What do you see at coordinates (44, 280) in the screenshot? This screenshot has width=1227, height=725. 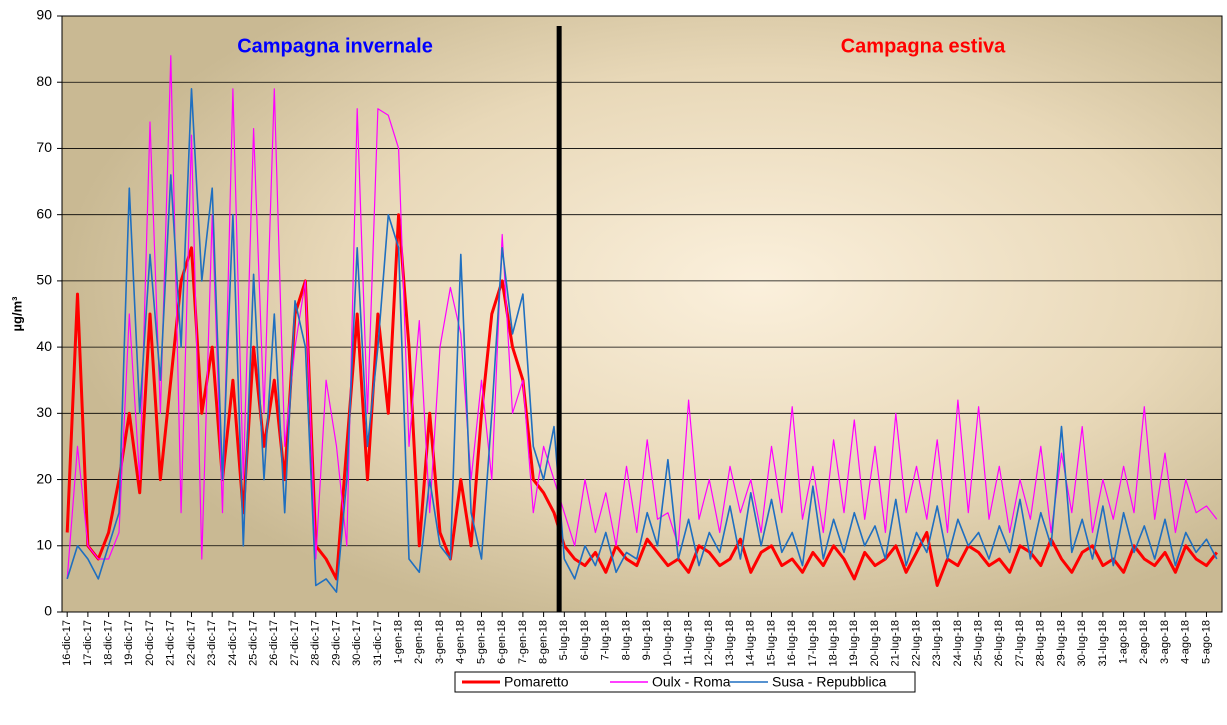 I see `y-tick-label: 50` at bounding box center [44, 280].